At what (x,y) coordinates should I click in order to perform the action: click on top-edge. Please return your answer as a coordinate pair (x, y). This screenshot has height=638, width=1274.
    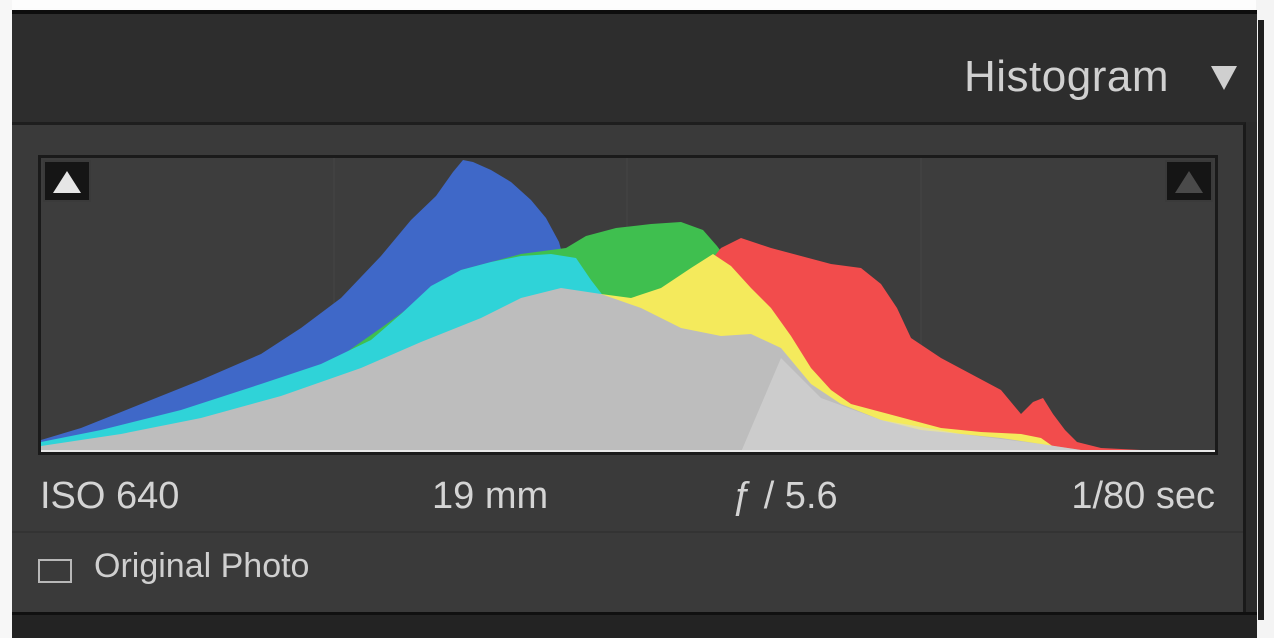
    Looking at the image, I should click on (637, 4).